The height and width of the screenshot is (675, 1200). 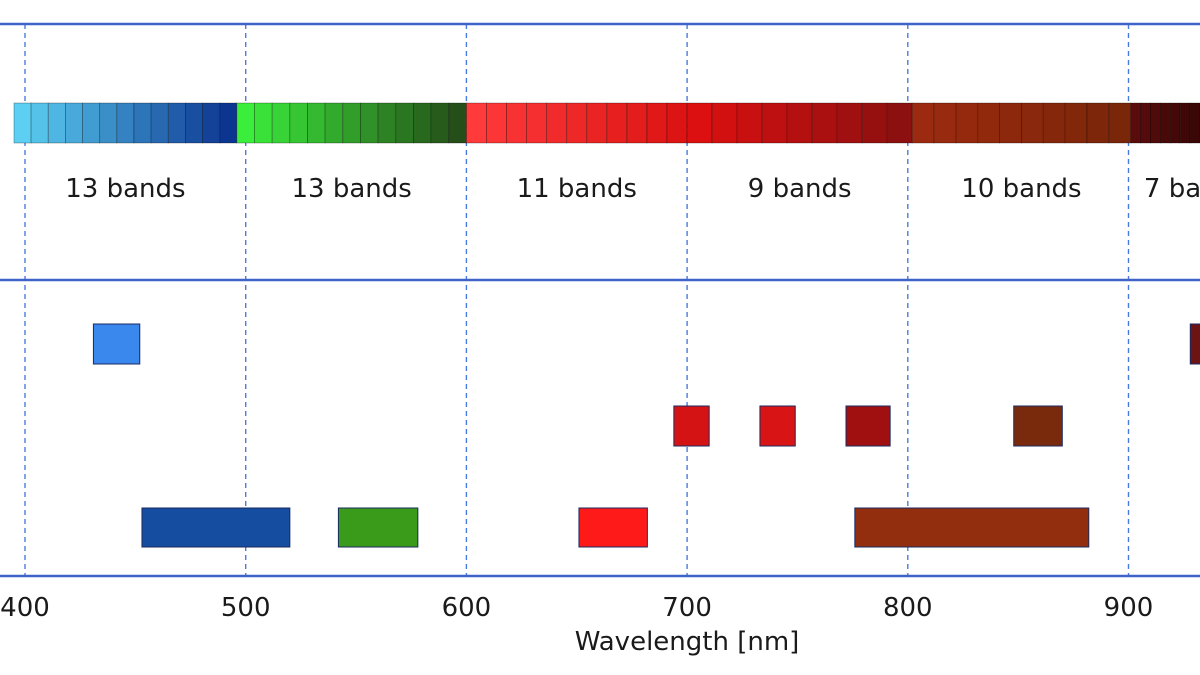 What do you see at coordinates (25, 608) in the screenshot?
I see `x-tick-label: 400` at bounding box center [25, 608].